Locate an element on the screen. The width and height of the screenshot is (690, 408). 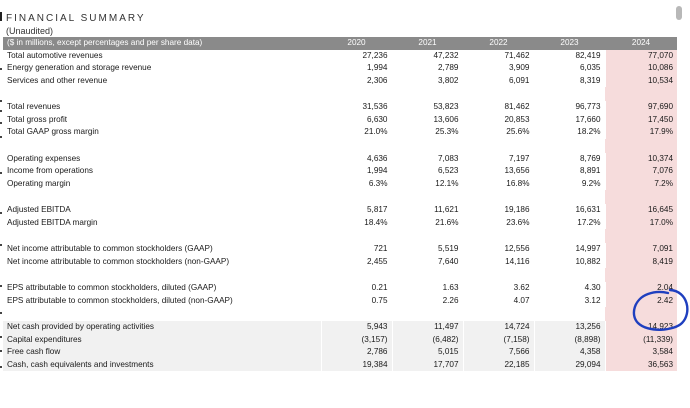
value-cell-2021: 6,523 is located at coordinates (427, 171).